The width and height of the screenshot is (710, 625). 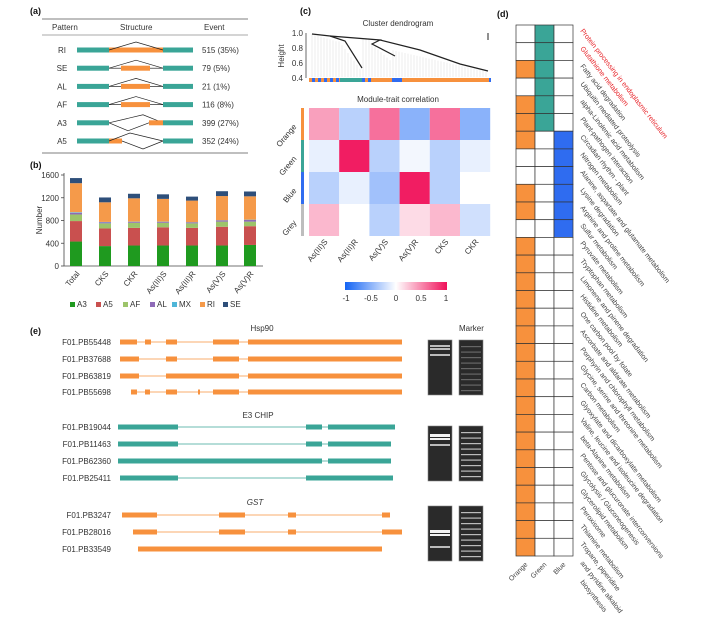 What do you see at coordinates (298, 78) in the screenshot?
I see `dendrogram-y-tick: 0.4` at bounding box center [298, 78].